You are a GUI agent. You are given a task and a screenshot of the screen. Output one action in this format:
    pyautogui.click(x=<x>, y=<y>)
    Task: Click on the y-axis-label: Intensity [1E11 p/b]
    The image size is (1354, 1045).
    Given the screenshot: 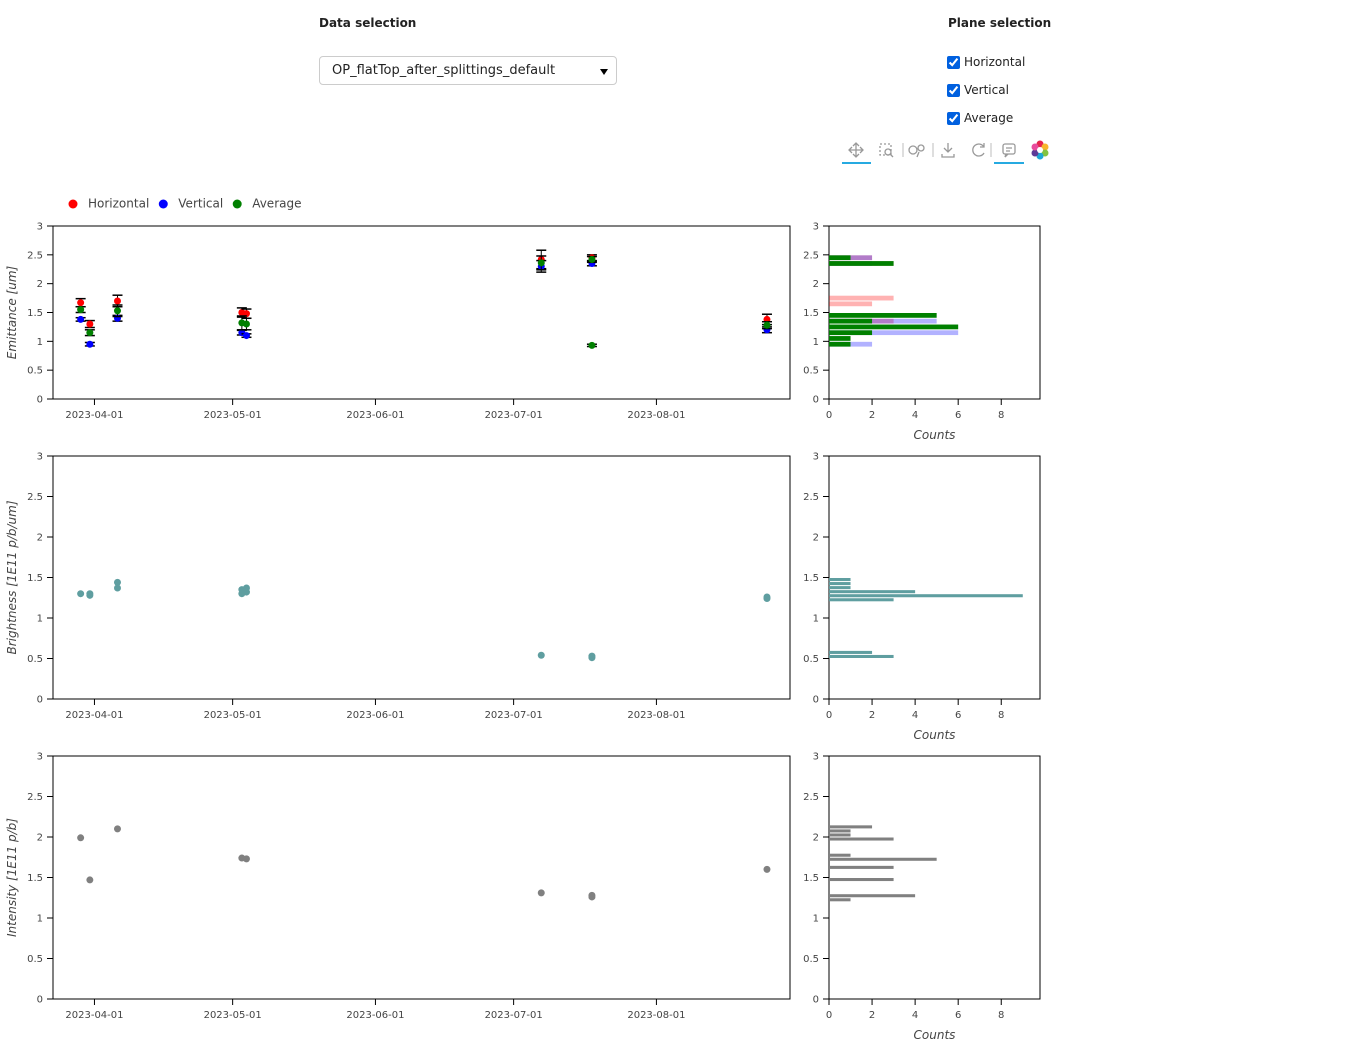 What is the action you would take?
    pyautogui.click(x=12, y=877)
    